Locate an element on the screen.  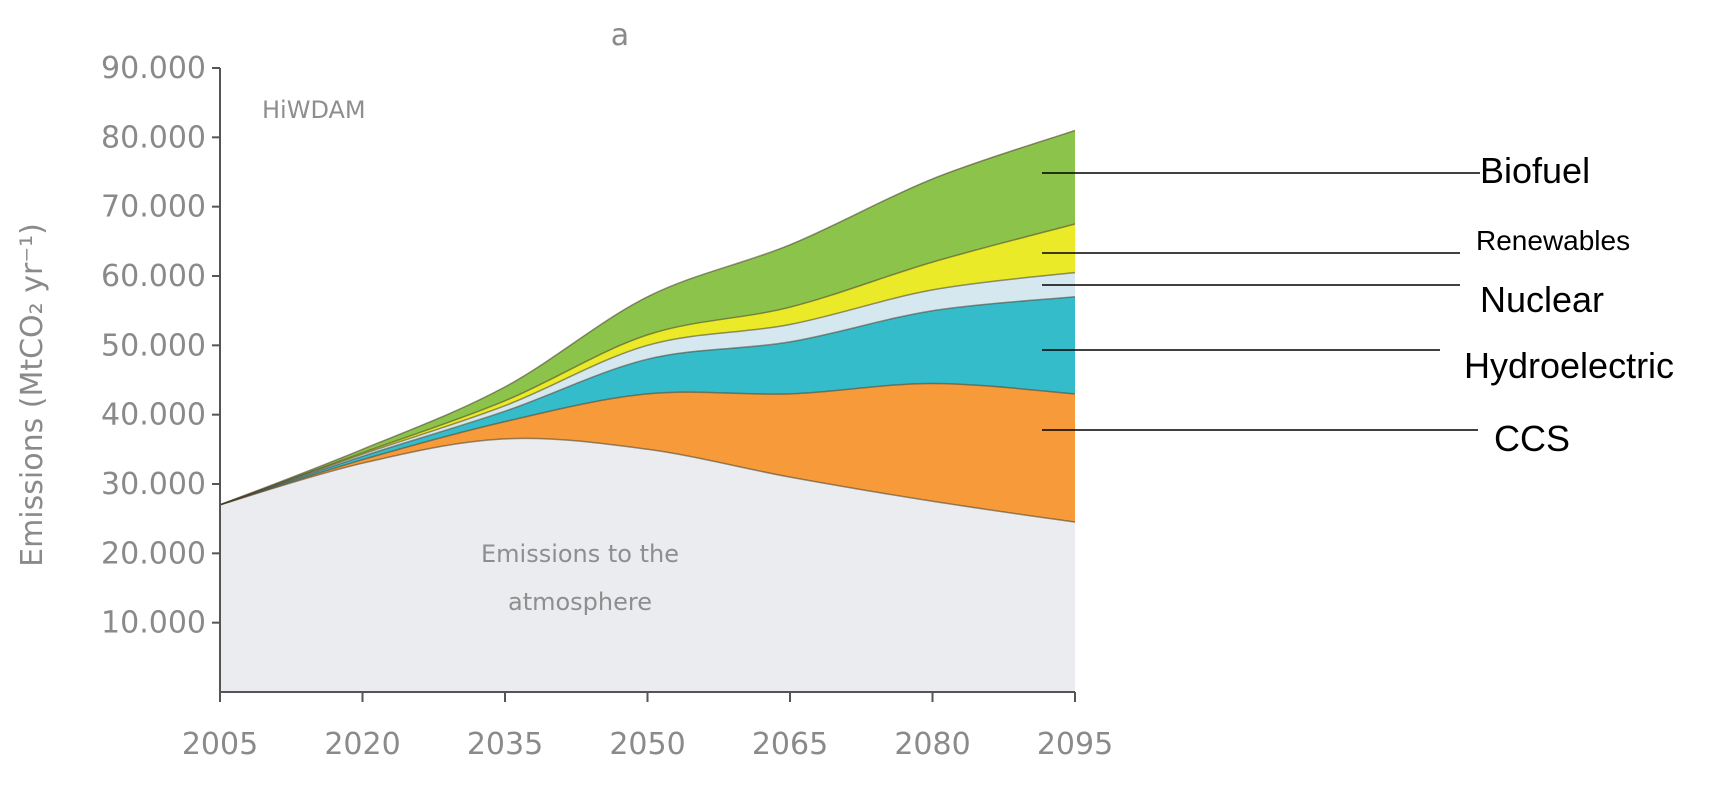
base-annotation-line-2: atmosphere is located at coordinates (580, 602).